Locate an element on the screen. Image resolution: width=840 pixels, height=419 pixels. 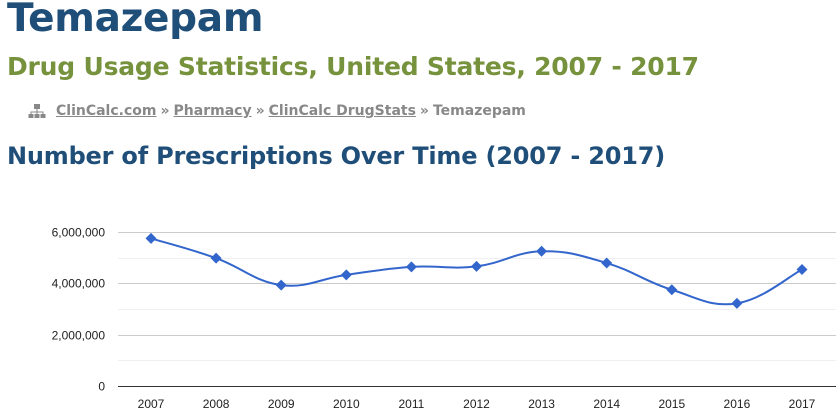
x-tick-label: 2007 is located at coordinates (151, 404).